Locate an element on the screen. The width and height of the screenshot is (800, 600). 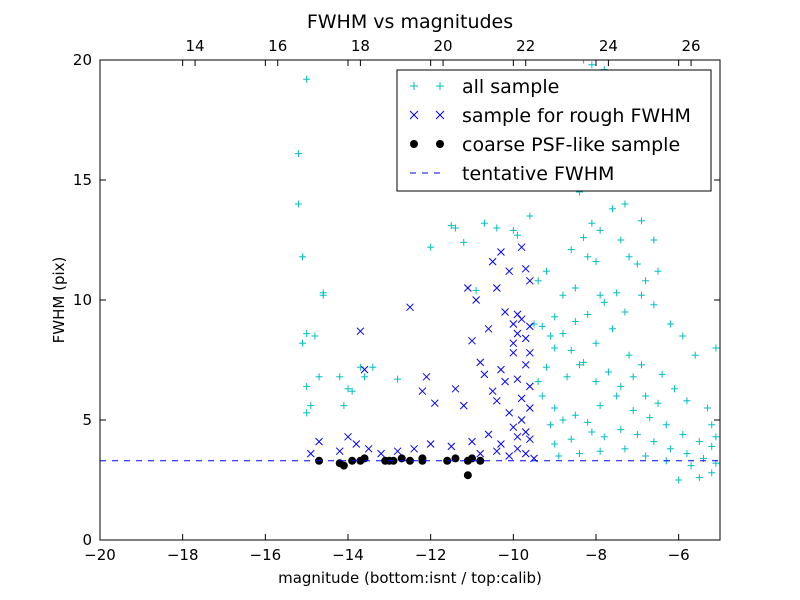
top-x-tick-label: 22 is located at coordinates (525, 46).